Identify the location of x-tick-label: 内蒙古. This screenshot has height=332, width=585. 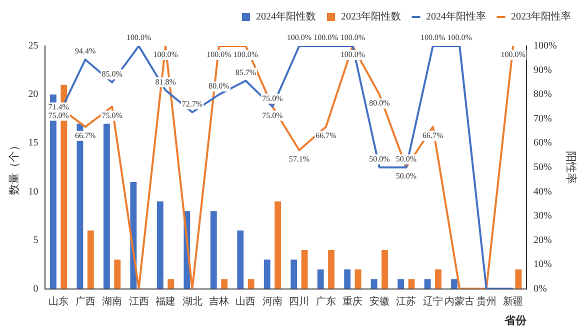
(459, 301).